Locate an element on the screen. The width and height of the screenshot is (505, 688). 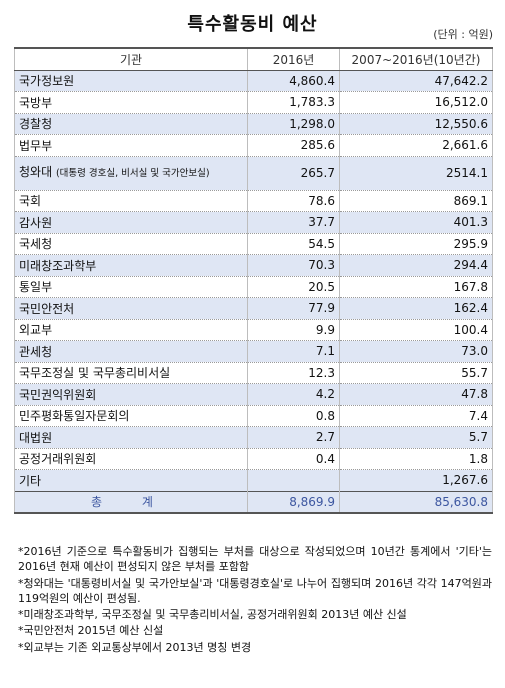
value-10years-cell: 47.8 is located at coordinates (416, 394).